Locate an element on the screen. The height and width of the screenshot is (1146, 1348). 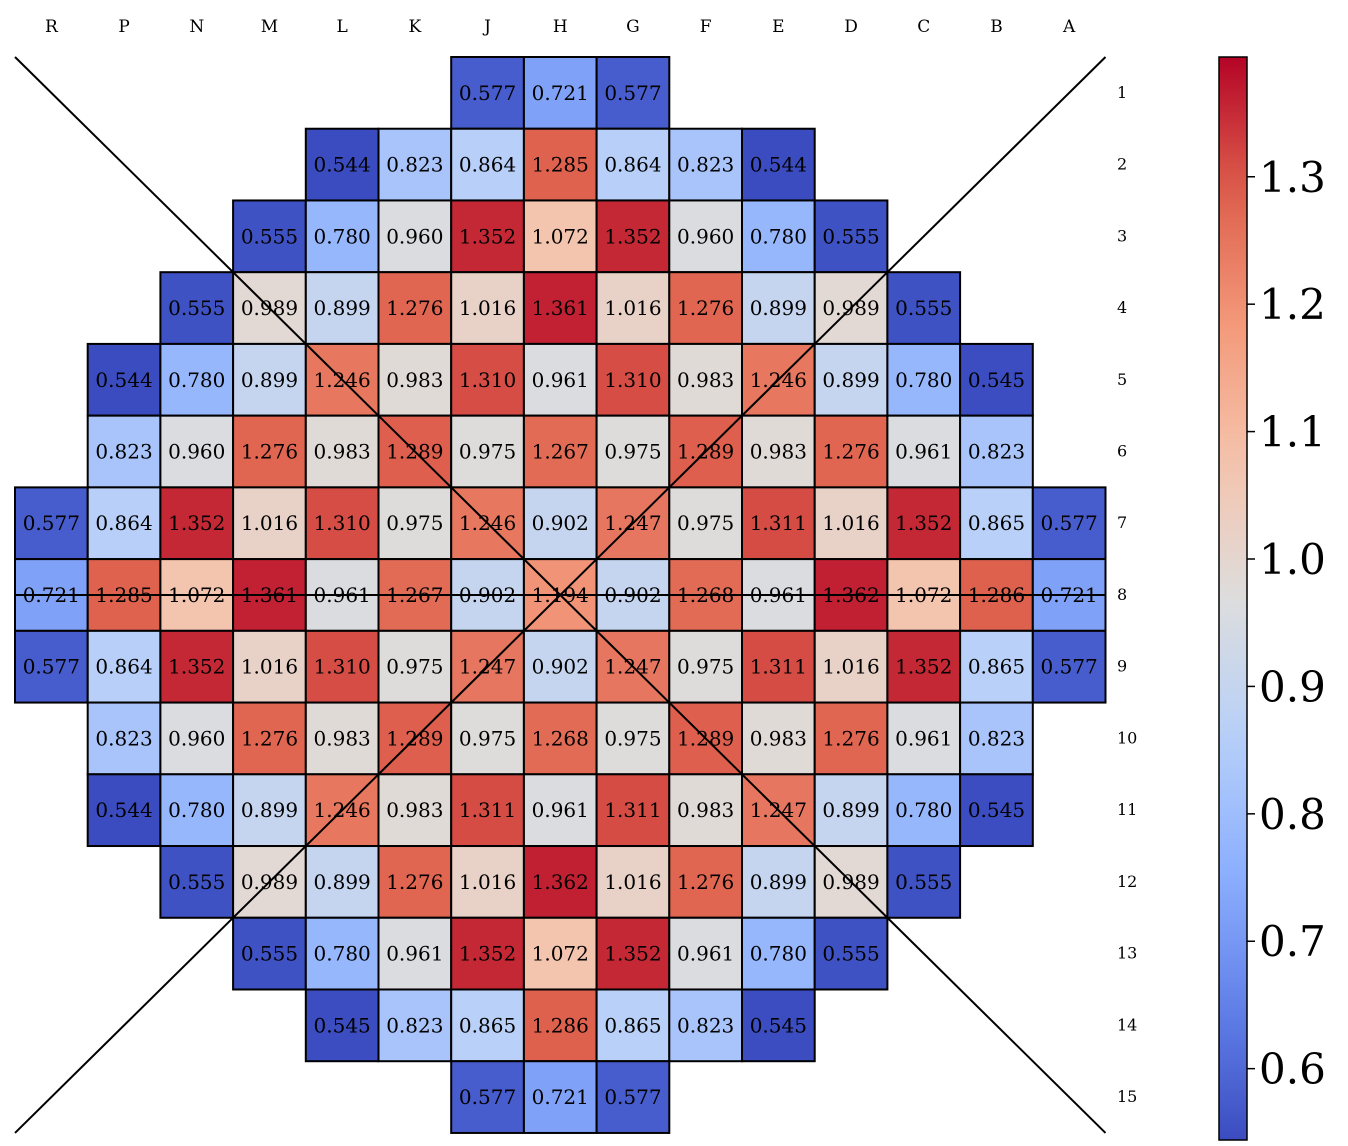
colorbar-tick-label: 0.8 is located at coordinates (1292, 814).